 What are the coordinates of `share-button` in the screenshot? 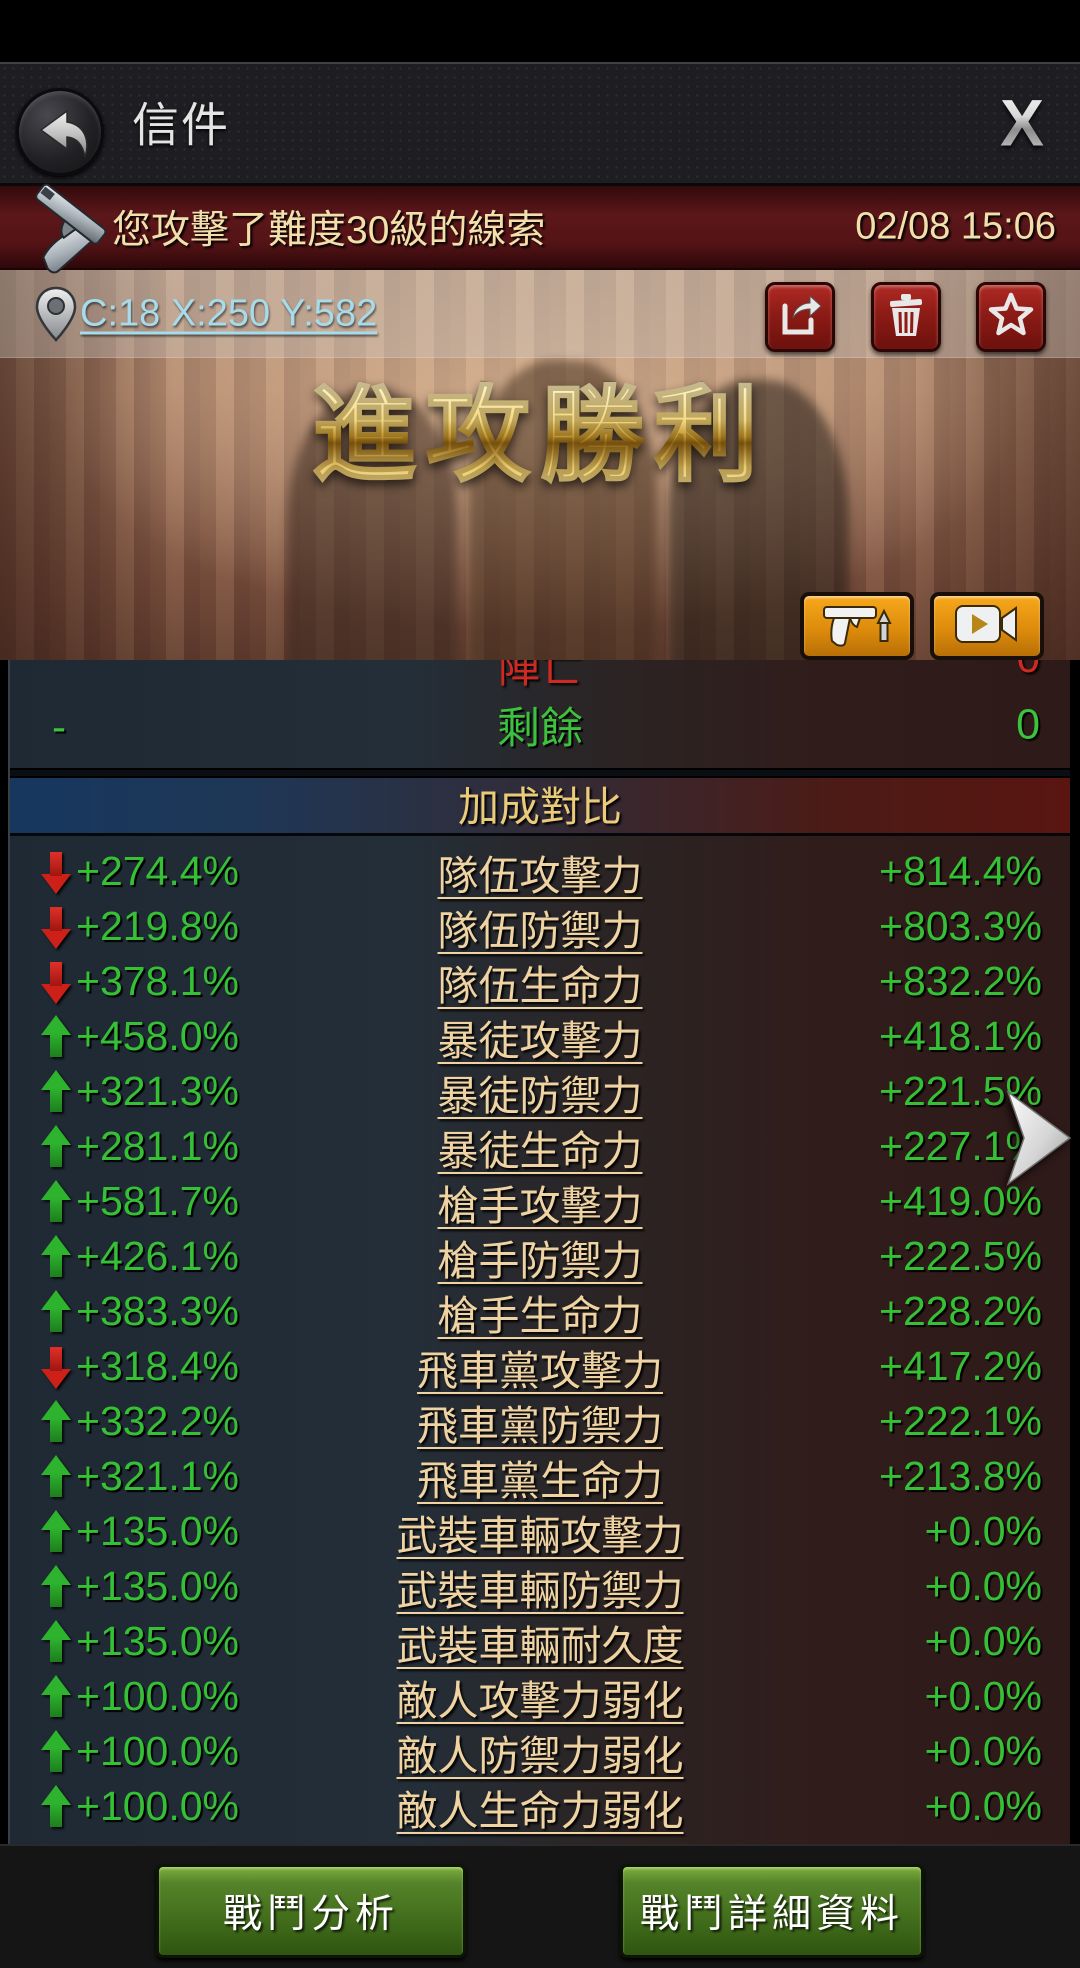 It's located at (800, 317).